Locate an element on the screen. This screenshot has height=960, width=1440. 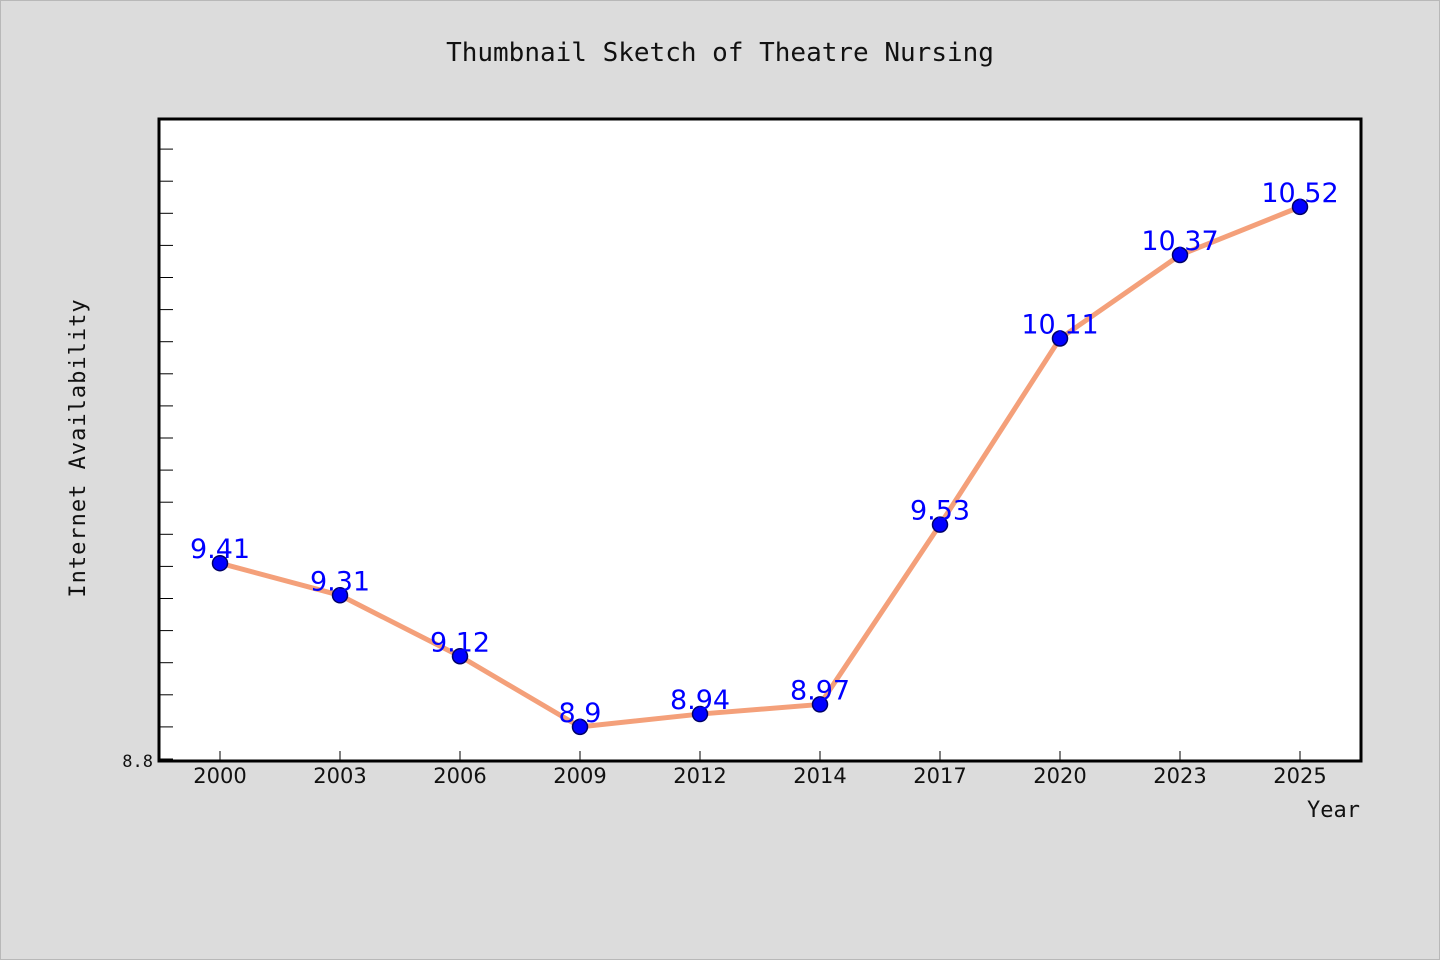
y-tick-label: 8.8 is located at coordinates (137, 762).